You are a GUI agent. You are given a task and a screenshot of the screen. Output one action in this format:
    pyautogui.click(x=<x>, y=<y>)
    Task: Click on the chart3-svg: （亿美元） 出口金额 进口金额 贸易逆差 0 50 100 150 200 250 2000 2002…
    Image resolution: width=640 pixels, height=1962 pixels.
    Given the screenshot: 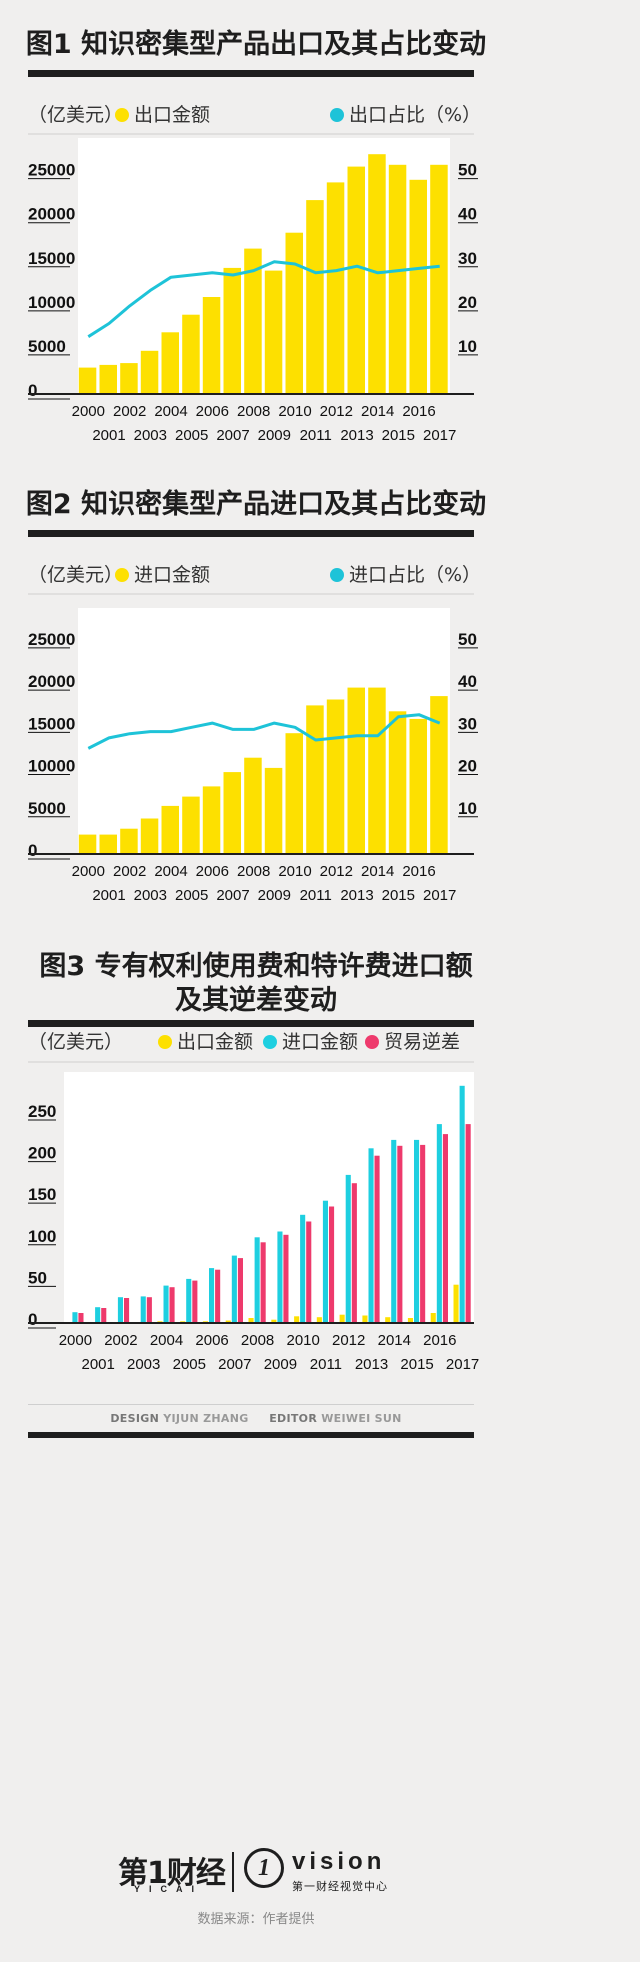 What is the action you would take?
    pyautogui.click(x=253, y=1202)
    